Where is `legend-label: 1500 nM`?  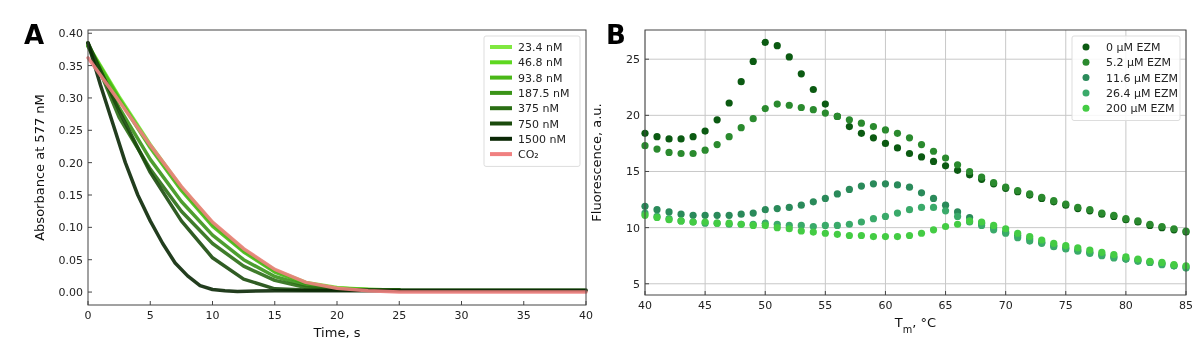
legend-label: 1500 nM is located at coordinates (542, 139).